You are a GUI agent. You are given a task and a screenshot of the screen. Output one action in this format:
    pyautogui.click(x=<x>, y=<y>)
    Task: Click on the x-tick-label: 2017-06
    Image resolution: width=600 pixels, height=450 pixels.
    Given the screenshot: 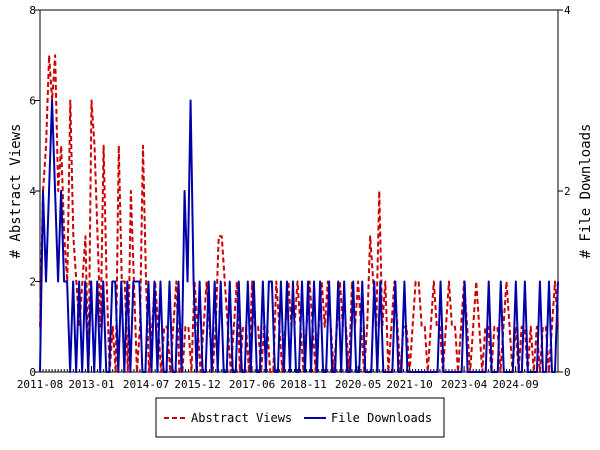 What is the action you would take?
    pyautogui.click(x=252, y=384)
    